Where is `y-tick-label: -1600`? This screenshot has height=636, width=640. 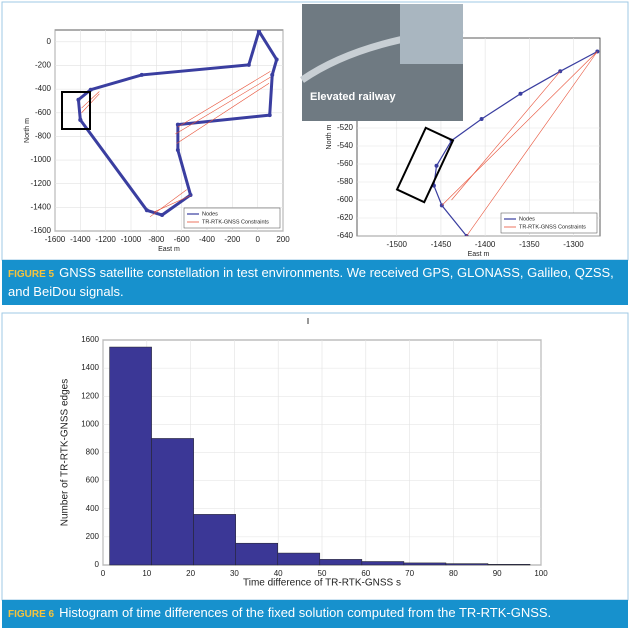
y-tick-label: -1600 is located at coordinates (41, 230).